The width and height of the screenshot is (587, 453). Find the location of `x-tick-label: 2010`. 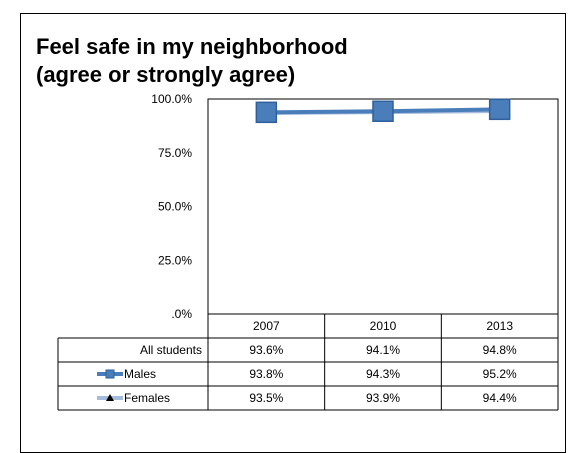

x-tick-label: 2010 is located at coordinates (383, 326).